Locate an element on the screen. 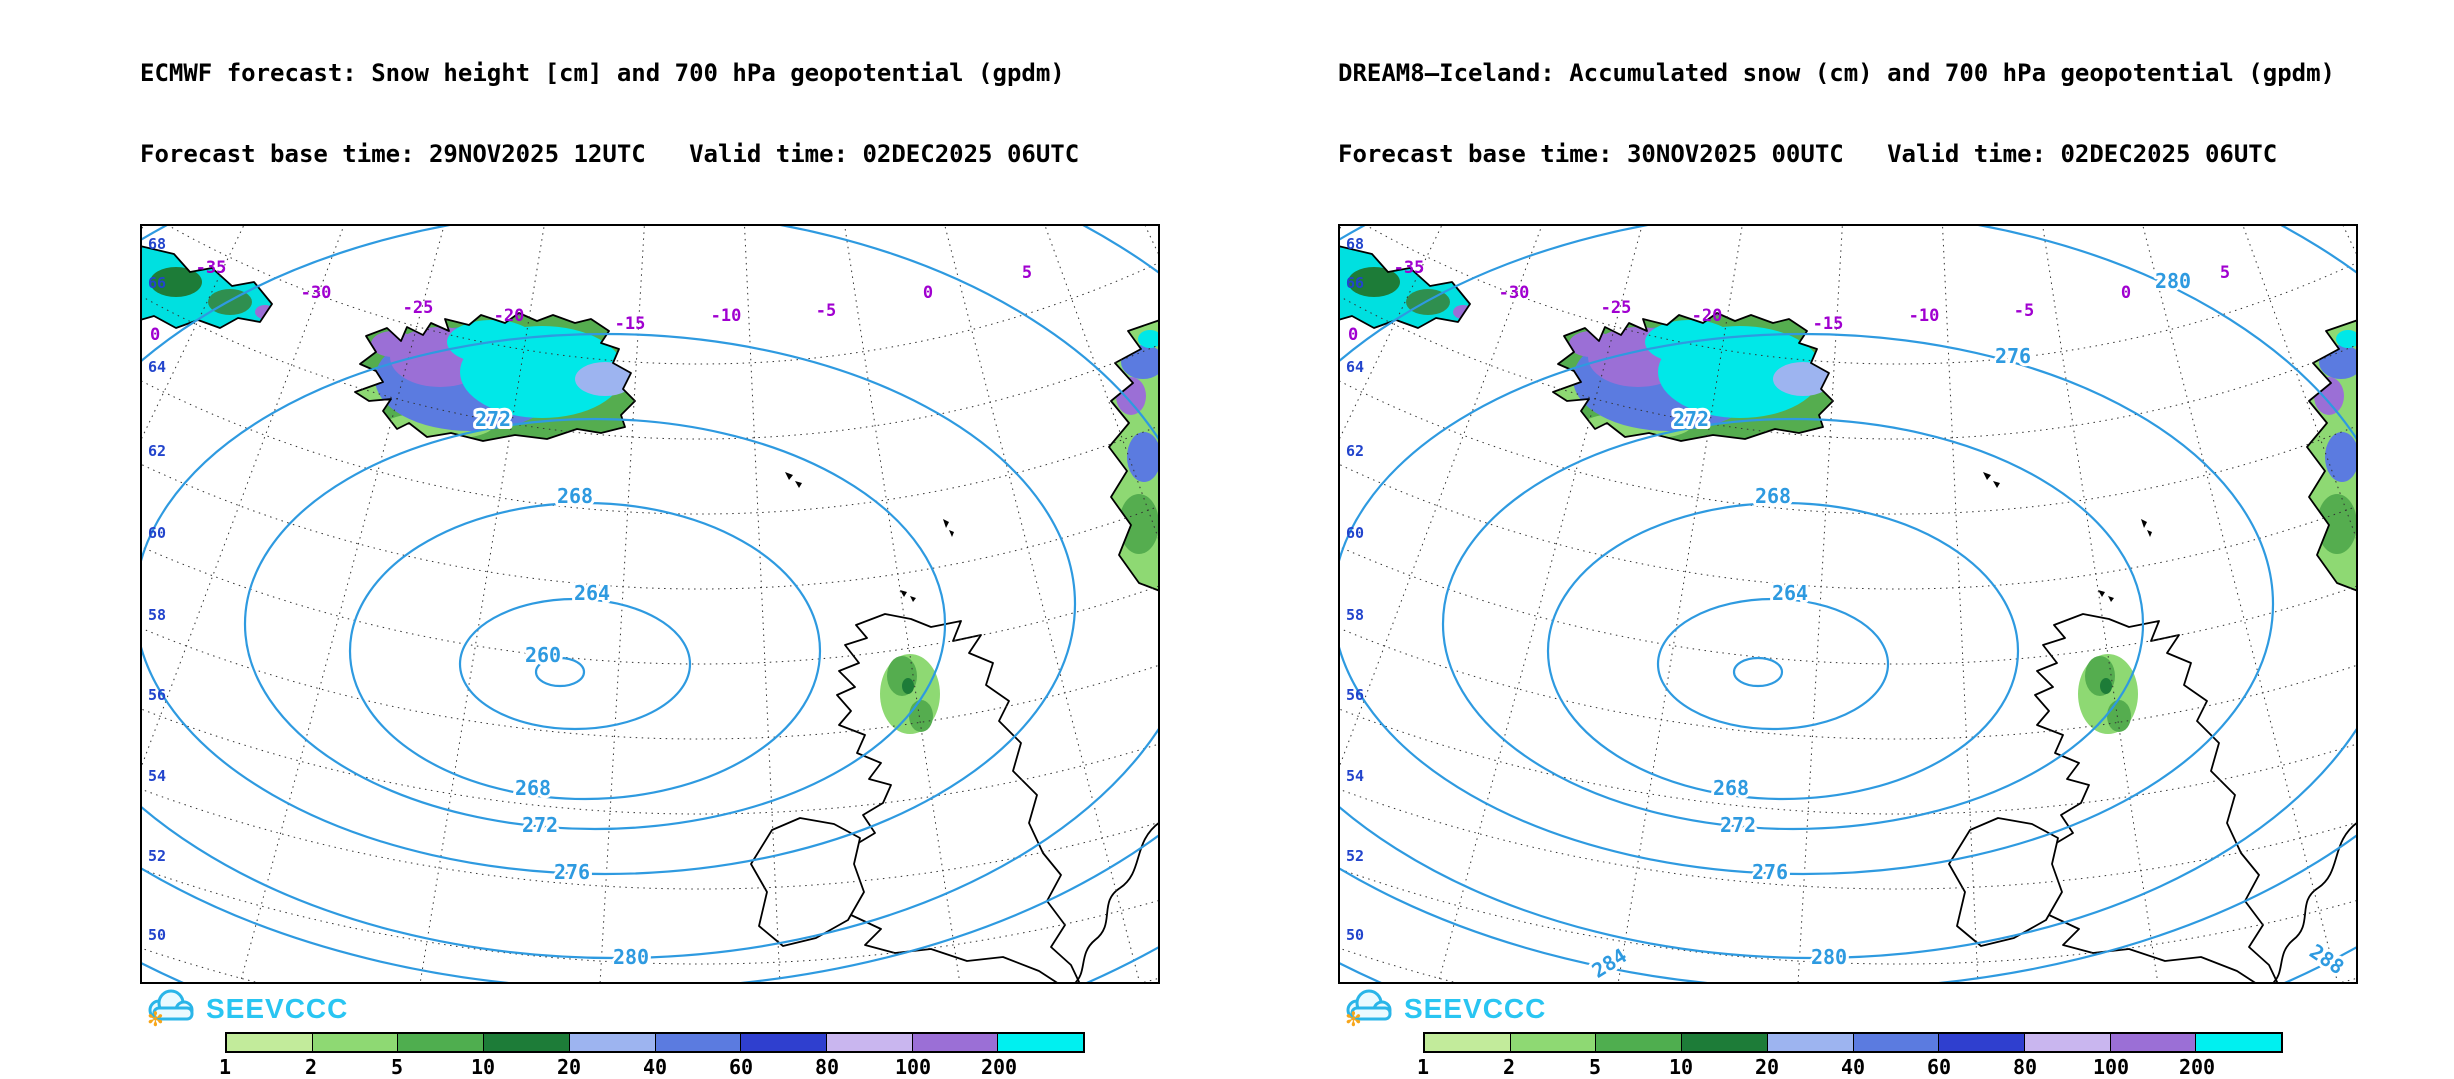  temperature-labels: -35 -30 -25 -20 -15 -10 -5 0 5 0 is located at coordinates (591, 301).